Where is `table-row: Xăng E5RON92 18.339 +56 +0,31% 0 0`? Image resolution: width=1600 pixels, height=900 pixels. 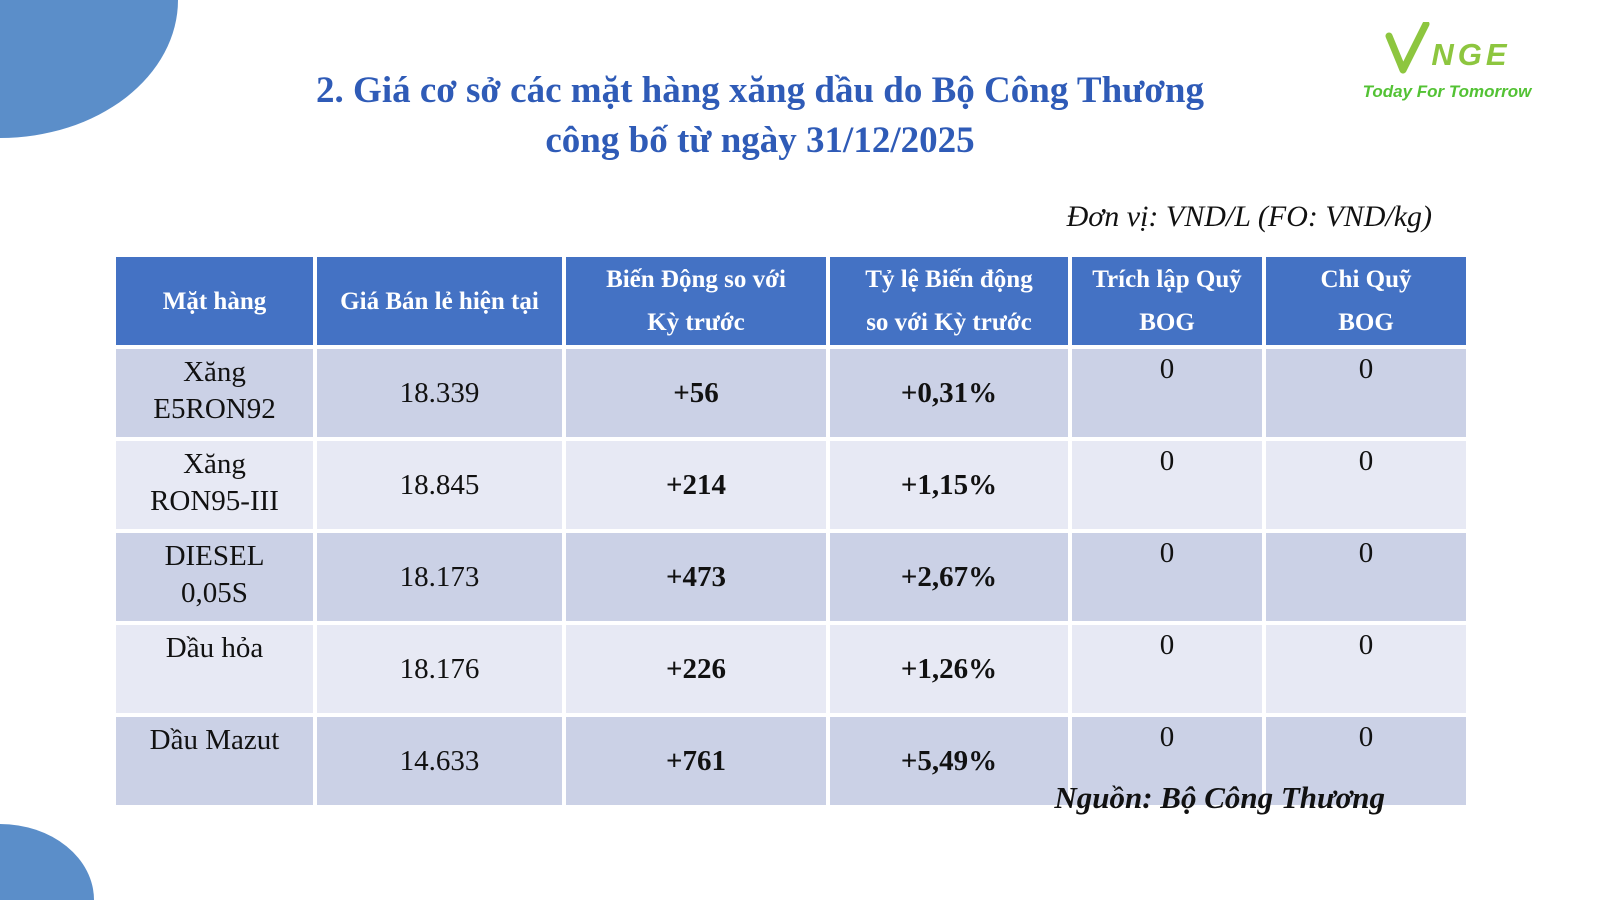
table-row: Xăng E5RON92 18.339 +56 +0,31% 0 0 is located at coordinates (791, 393).